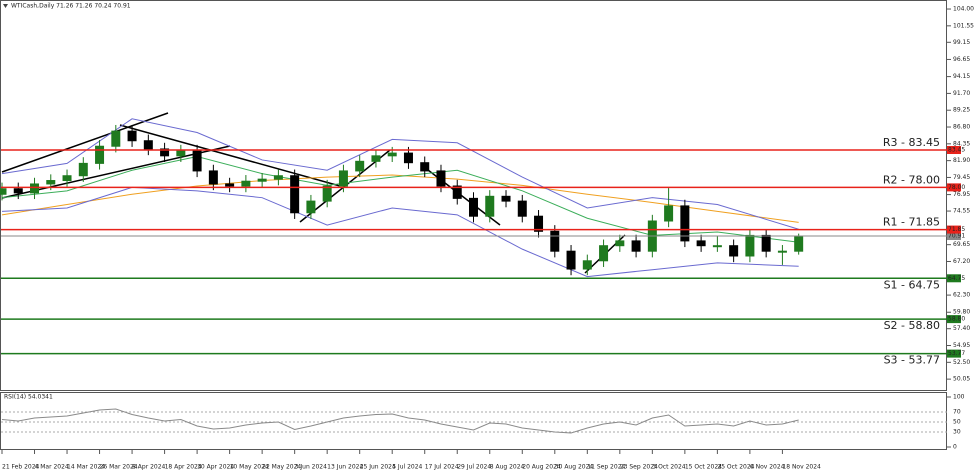  Describe the element at coordinates (961, 177) in the screenshot. I see `y-tick-label: 79.45` at that location.